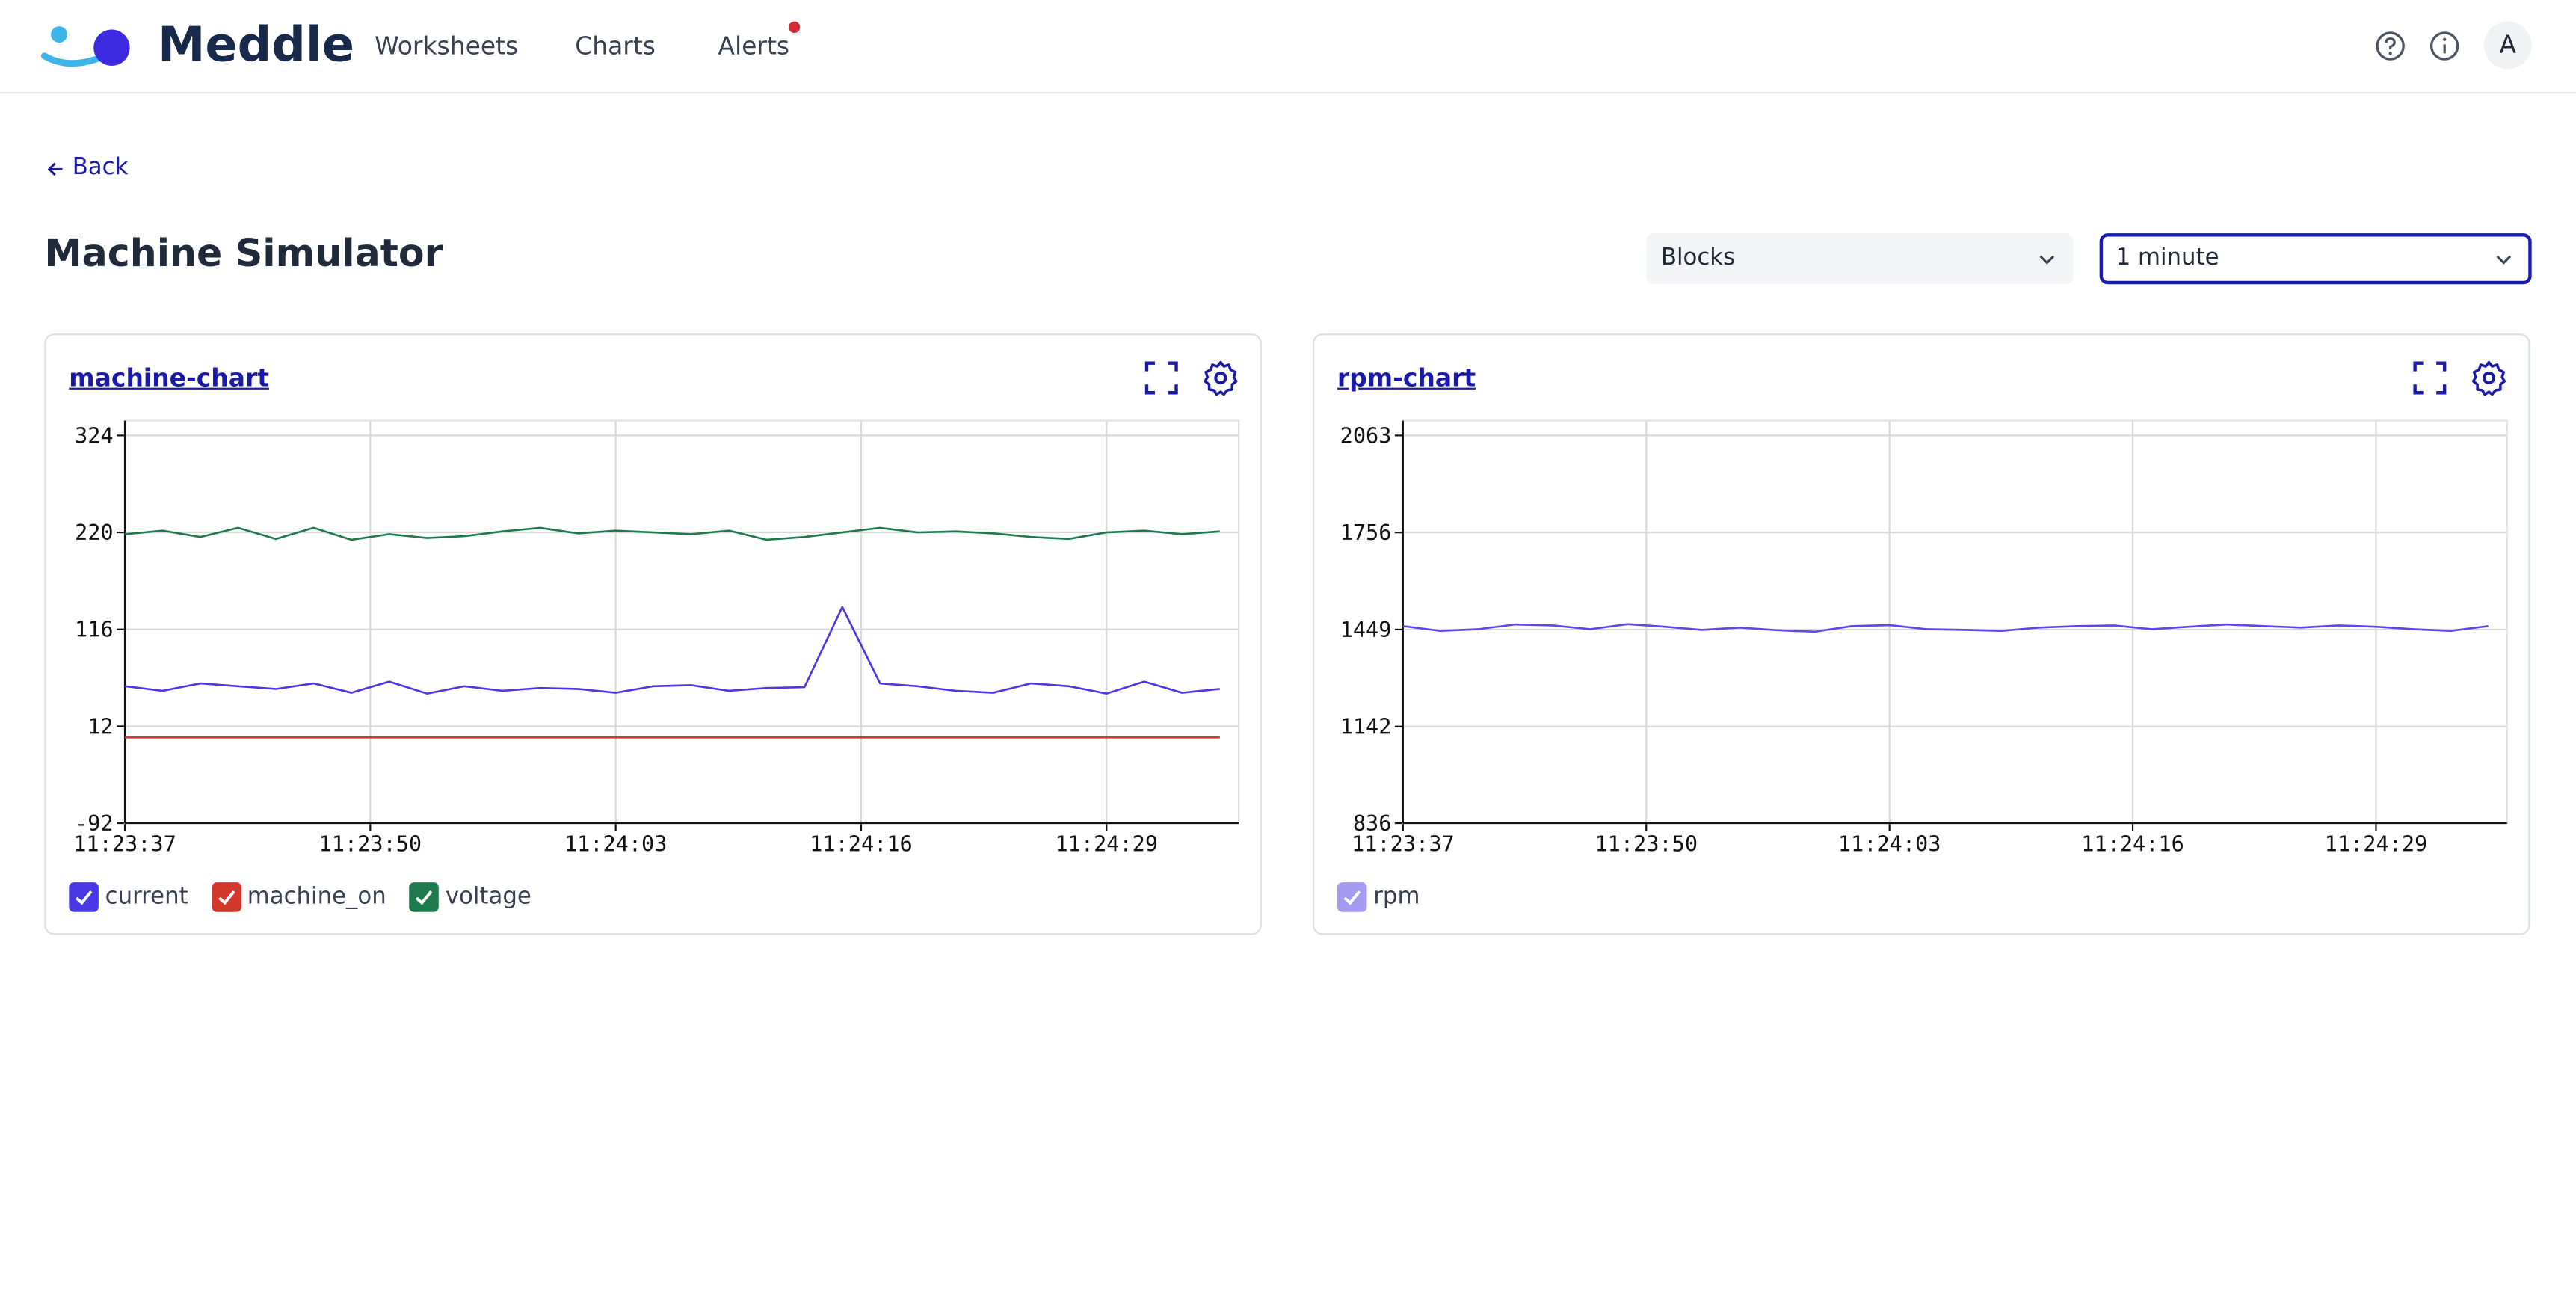  What do you see at coordinates (1366, 726) in the screenshot?
I see `y-tick-label: 1142` at bounding box center [1366, 726].